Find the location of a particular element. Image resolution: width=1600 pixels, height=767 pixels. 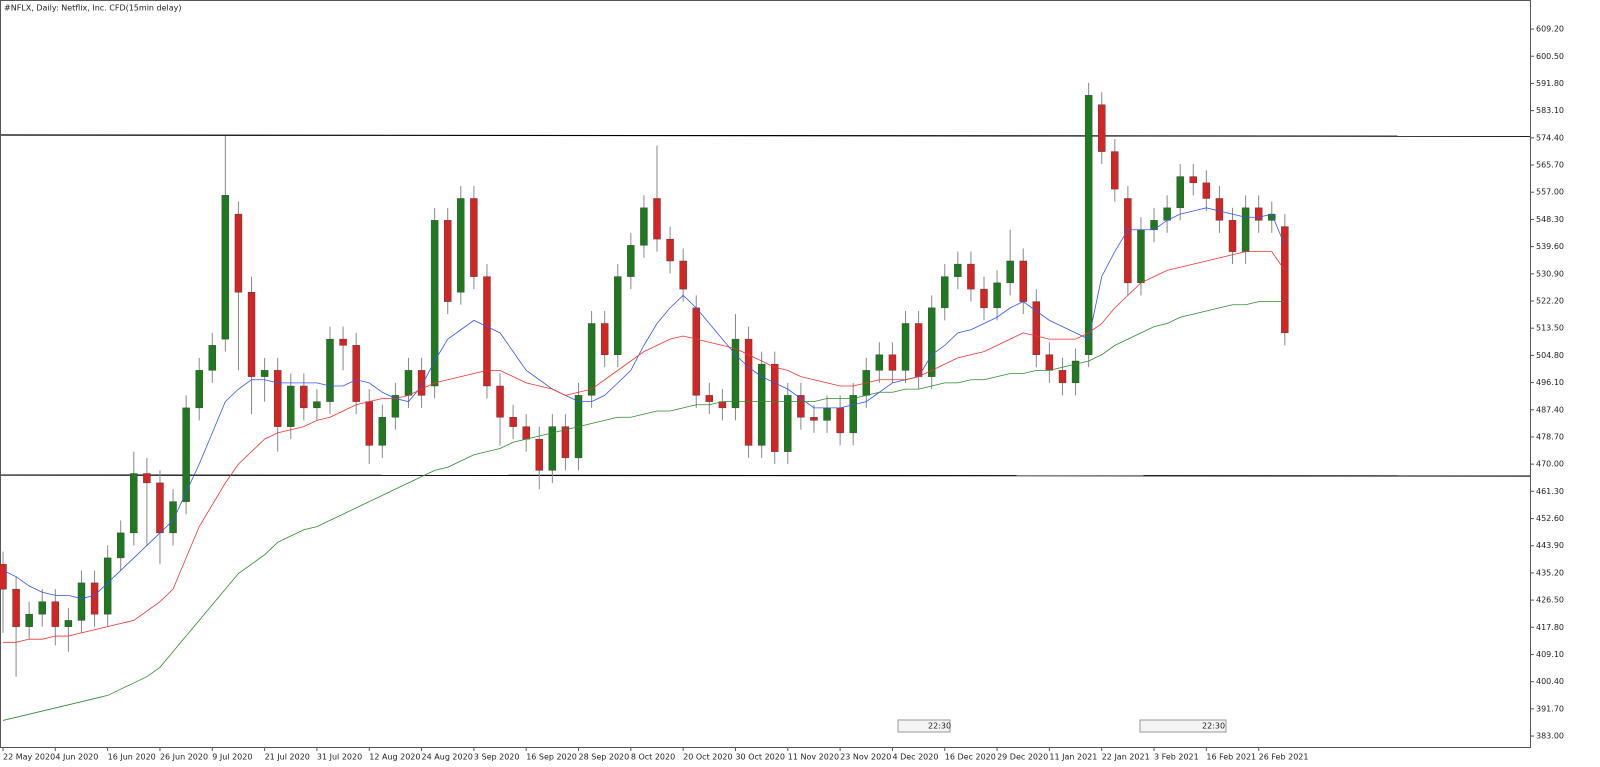

y-tick-label: 496.10 is located at coordinates (1550, 382).